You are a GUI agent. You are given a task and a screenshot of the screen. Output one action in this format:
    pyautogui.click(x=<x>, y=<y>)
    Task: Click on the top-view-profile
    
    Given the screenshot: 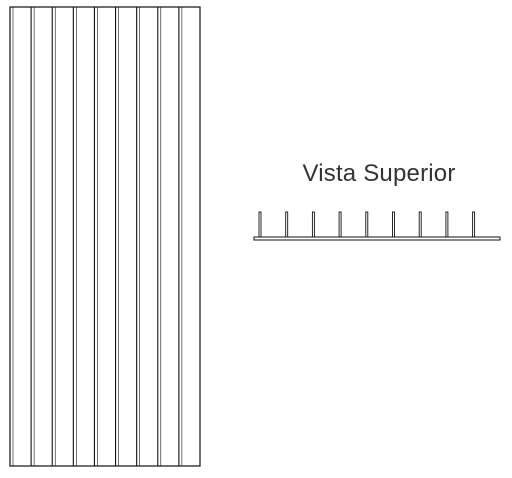 What is the action you would take?
    pyautogui.click(x=377, y=226)
    